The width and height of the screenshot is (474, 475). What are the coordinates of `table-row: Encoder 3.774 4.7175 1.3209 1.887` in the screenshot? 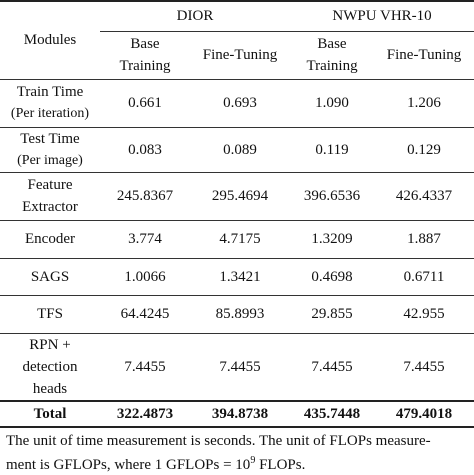 It's located at (237, 239).